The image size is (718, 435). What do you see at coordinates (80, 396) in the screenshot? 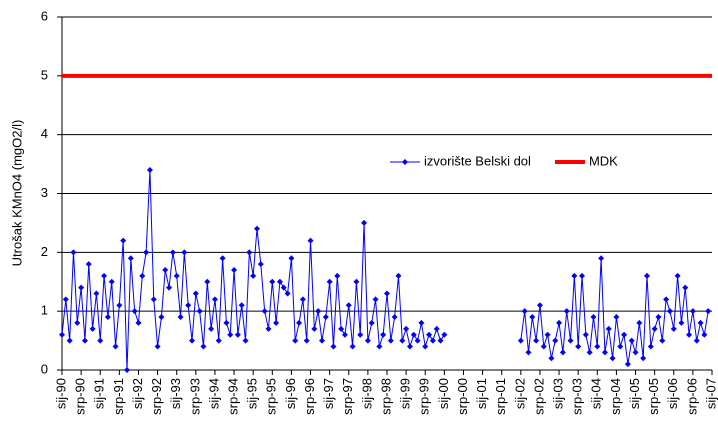
I see `x-tick-label: srp-90` at bounding box center [80, 396].